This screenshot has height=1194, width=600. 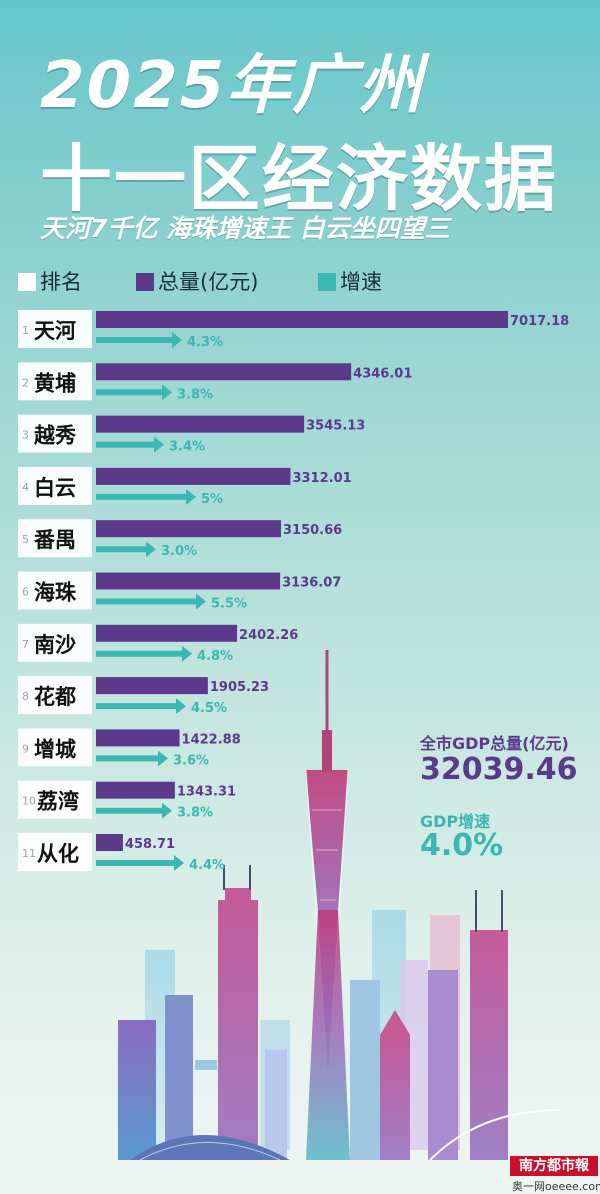 What do you see at coordinates (268, 635) in the screenshot?
I see `gdp-total-value: 2402.26` at bounding box center [268, 635].